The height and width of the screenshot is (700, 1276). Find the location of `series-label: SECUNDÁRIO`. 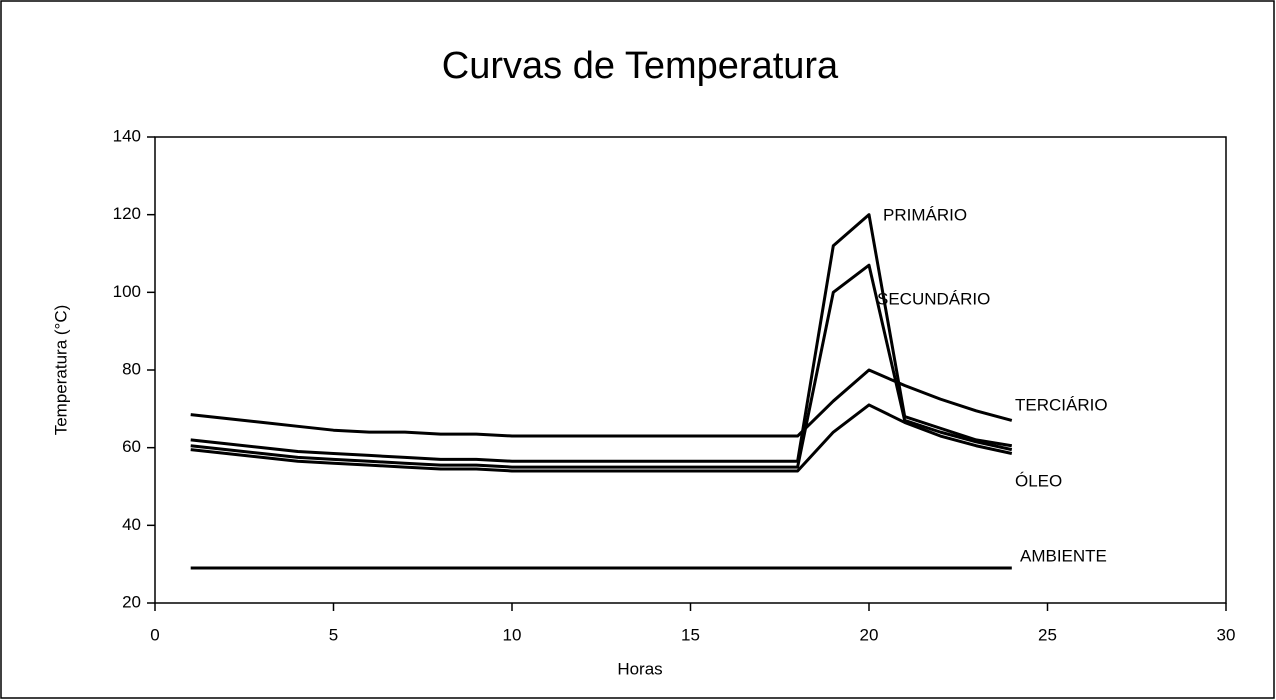

series-label: SECUNDÁRIO is located at coordinates (933, 298).